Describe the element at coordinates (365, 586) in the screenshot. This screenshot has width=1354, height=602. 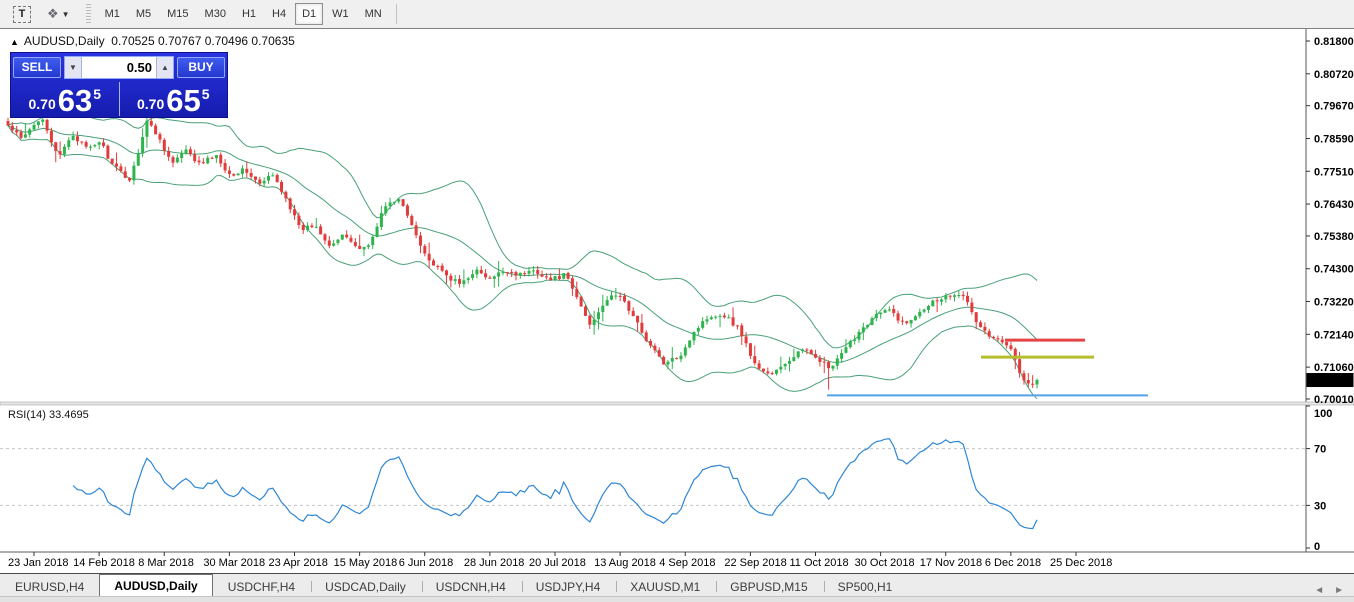
I see `chart-tab-usdcad-daily: USDCAD,Daily` at that location.